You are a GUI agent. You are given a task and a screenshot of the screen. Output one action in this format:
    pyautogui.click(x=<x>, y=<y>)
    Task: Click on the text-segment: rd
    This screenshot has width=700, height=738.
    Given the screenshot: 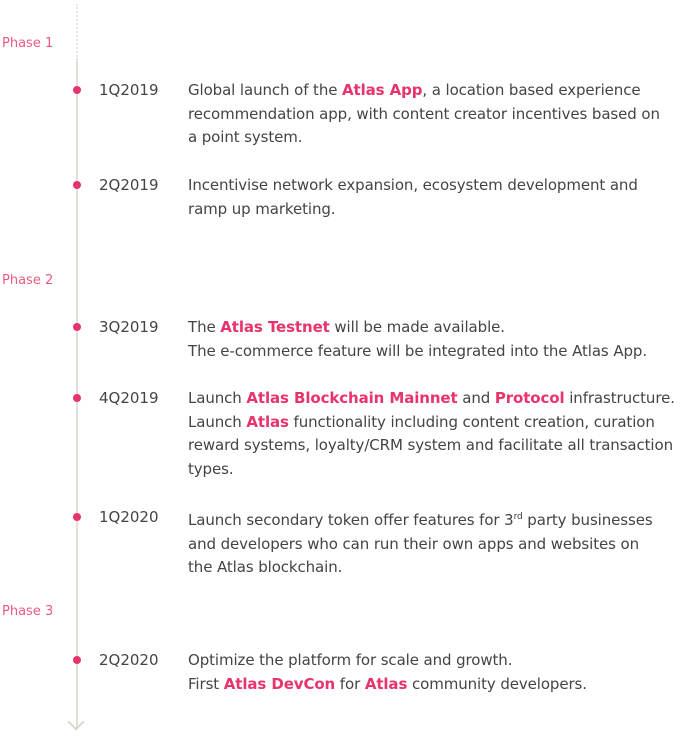 What is the action you would take?
    pyautogui.click(x=518, y=517)
    